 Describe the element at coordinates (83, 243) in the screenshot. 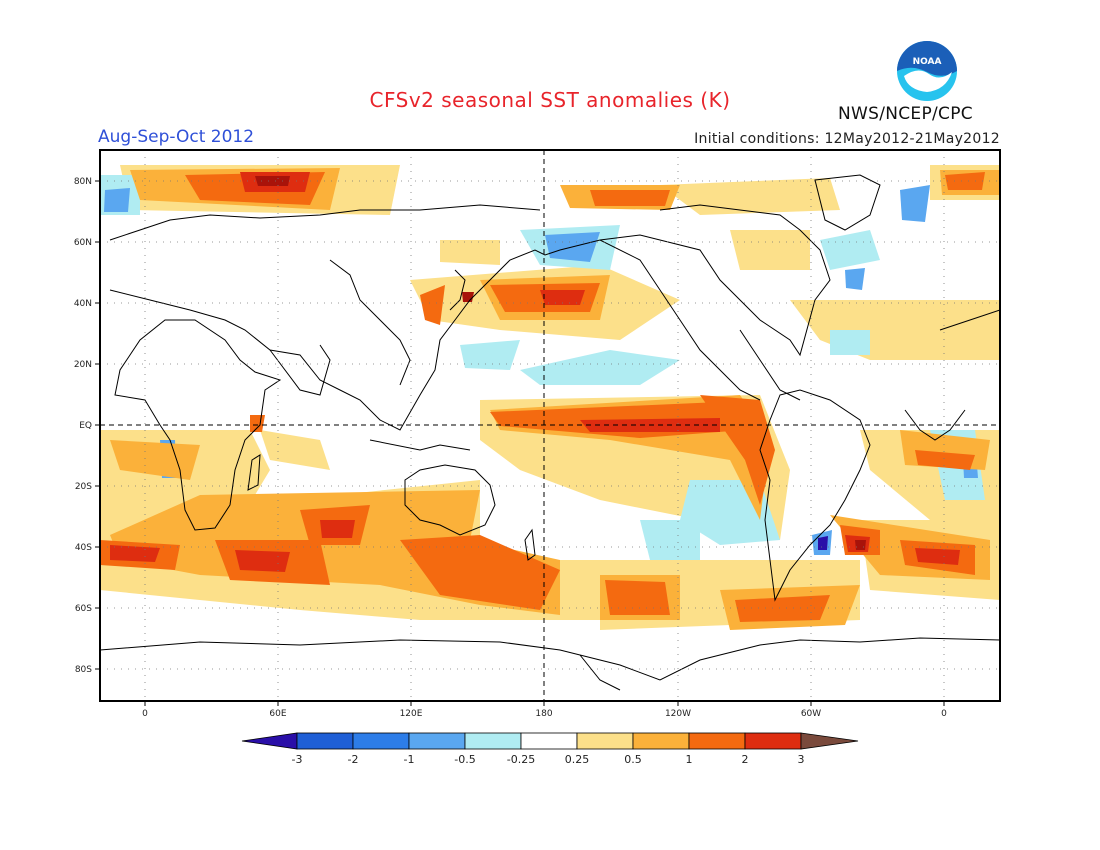

I see `lat-label: 60N` at that location.